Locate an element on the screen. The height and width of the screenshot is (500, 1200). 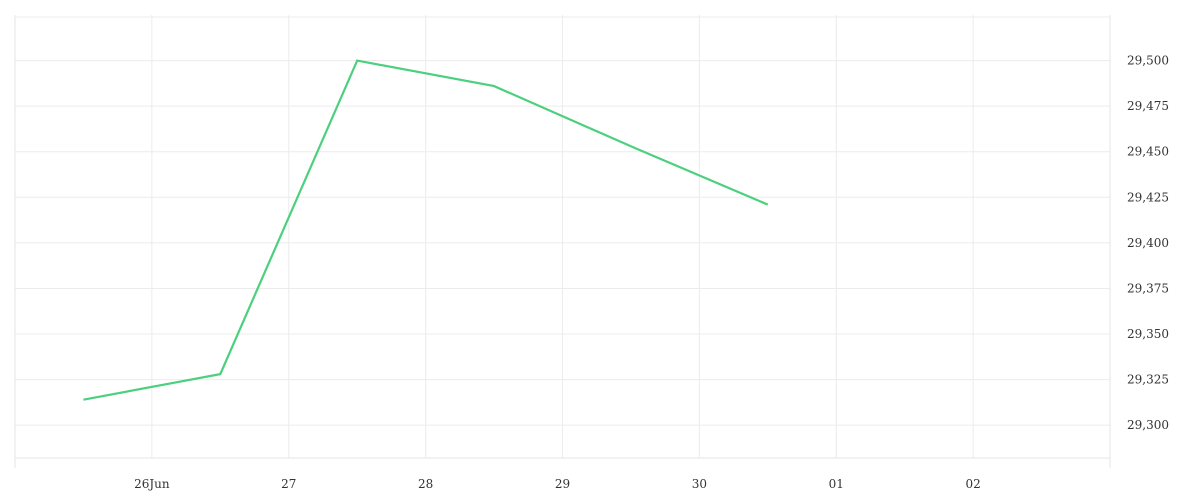
y-tick-label: 29,450 is located at coordinates (1148, 152).